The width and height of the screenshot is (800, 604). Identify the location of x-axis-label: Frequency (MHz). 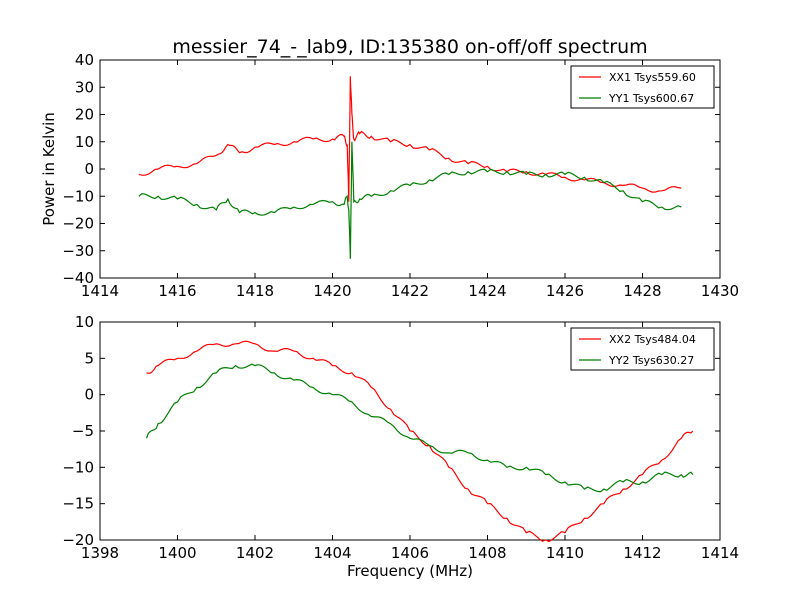
(410, 571).